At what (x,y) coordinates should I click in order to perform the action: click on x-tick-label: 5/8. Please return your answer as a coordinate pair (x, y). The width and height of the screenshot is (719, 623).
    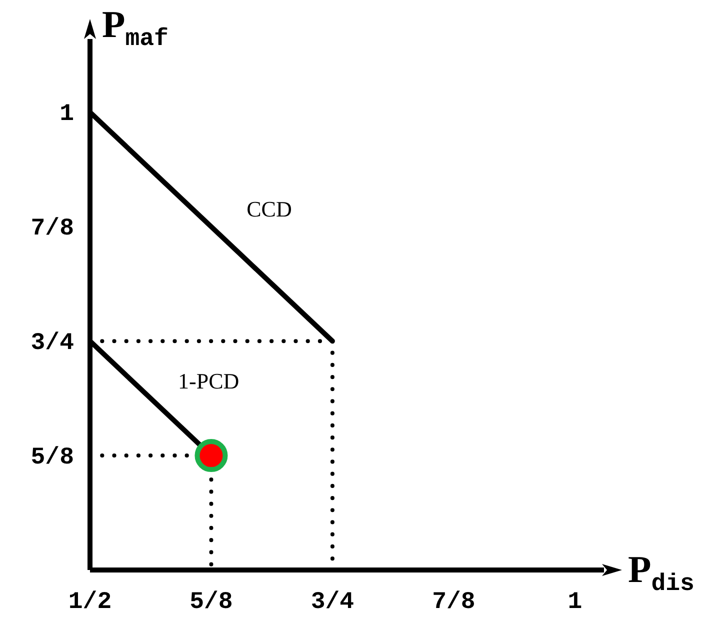
    Looking at the image, I should click on (211, 602).